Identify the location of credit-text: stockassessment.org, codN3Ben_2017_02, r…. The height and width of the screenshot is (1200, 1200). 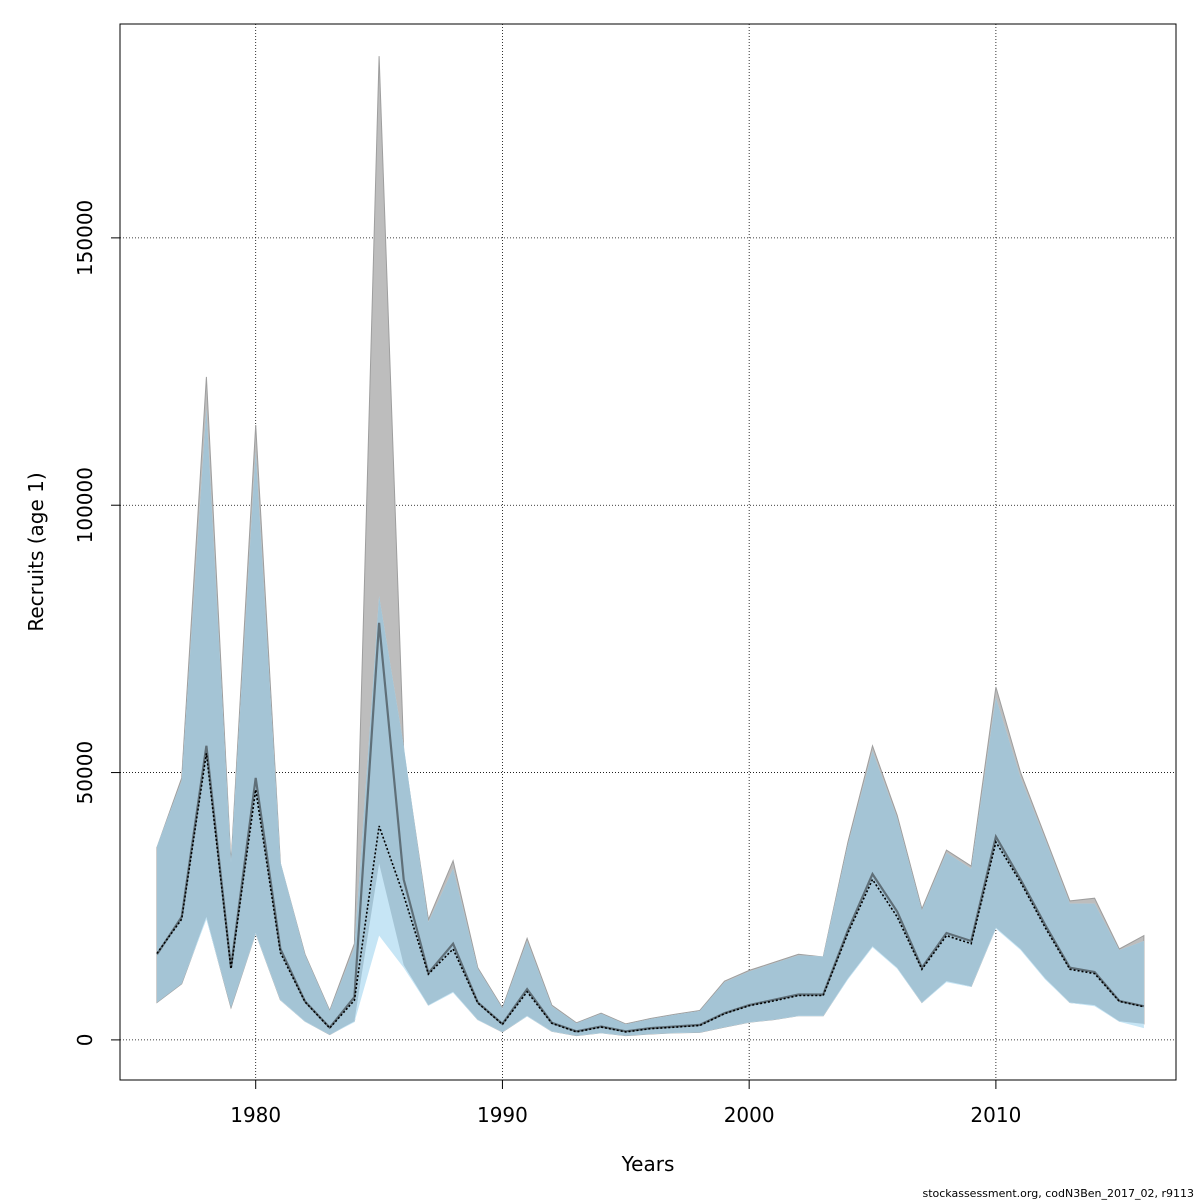
(1058, 1193).